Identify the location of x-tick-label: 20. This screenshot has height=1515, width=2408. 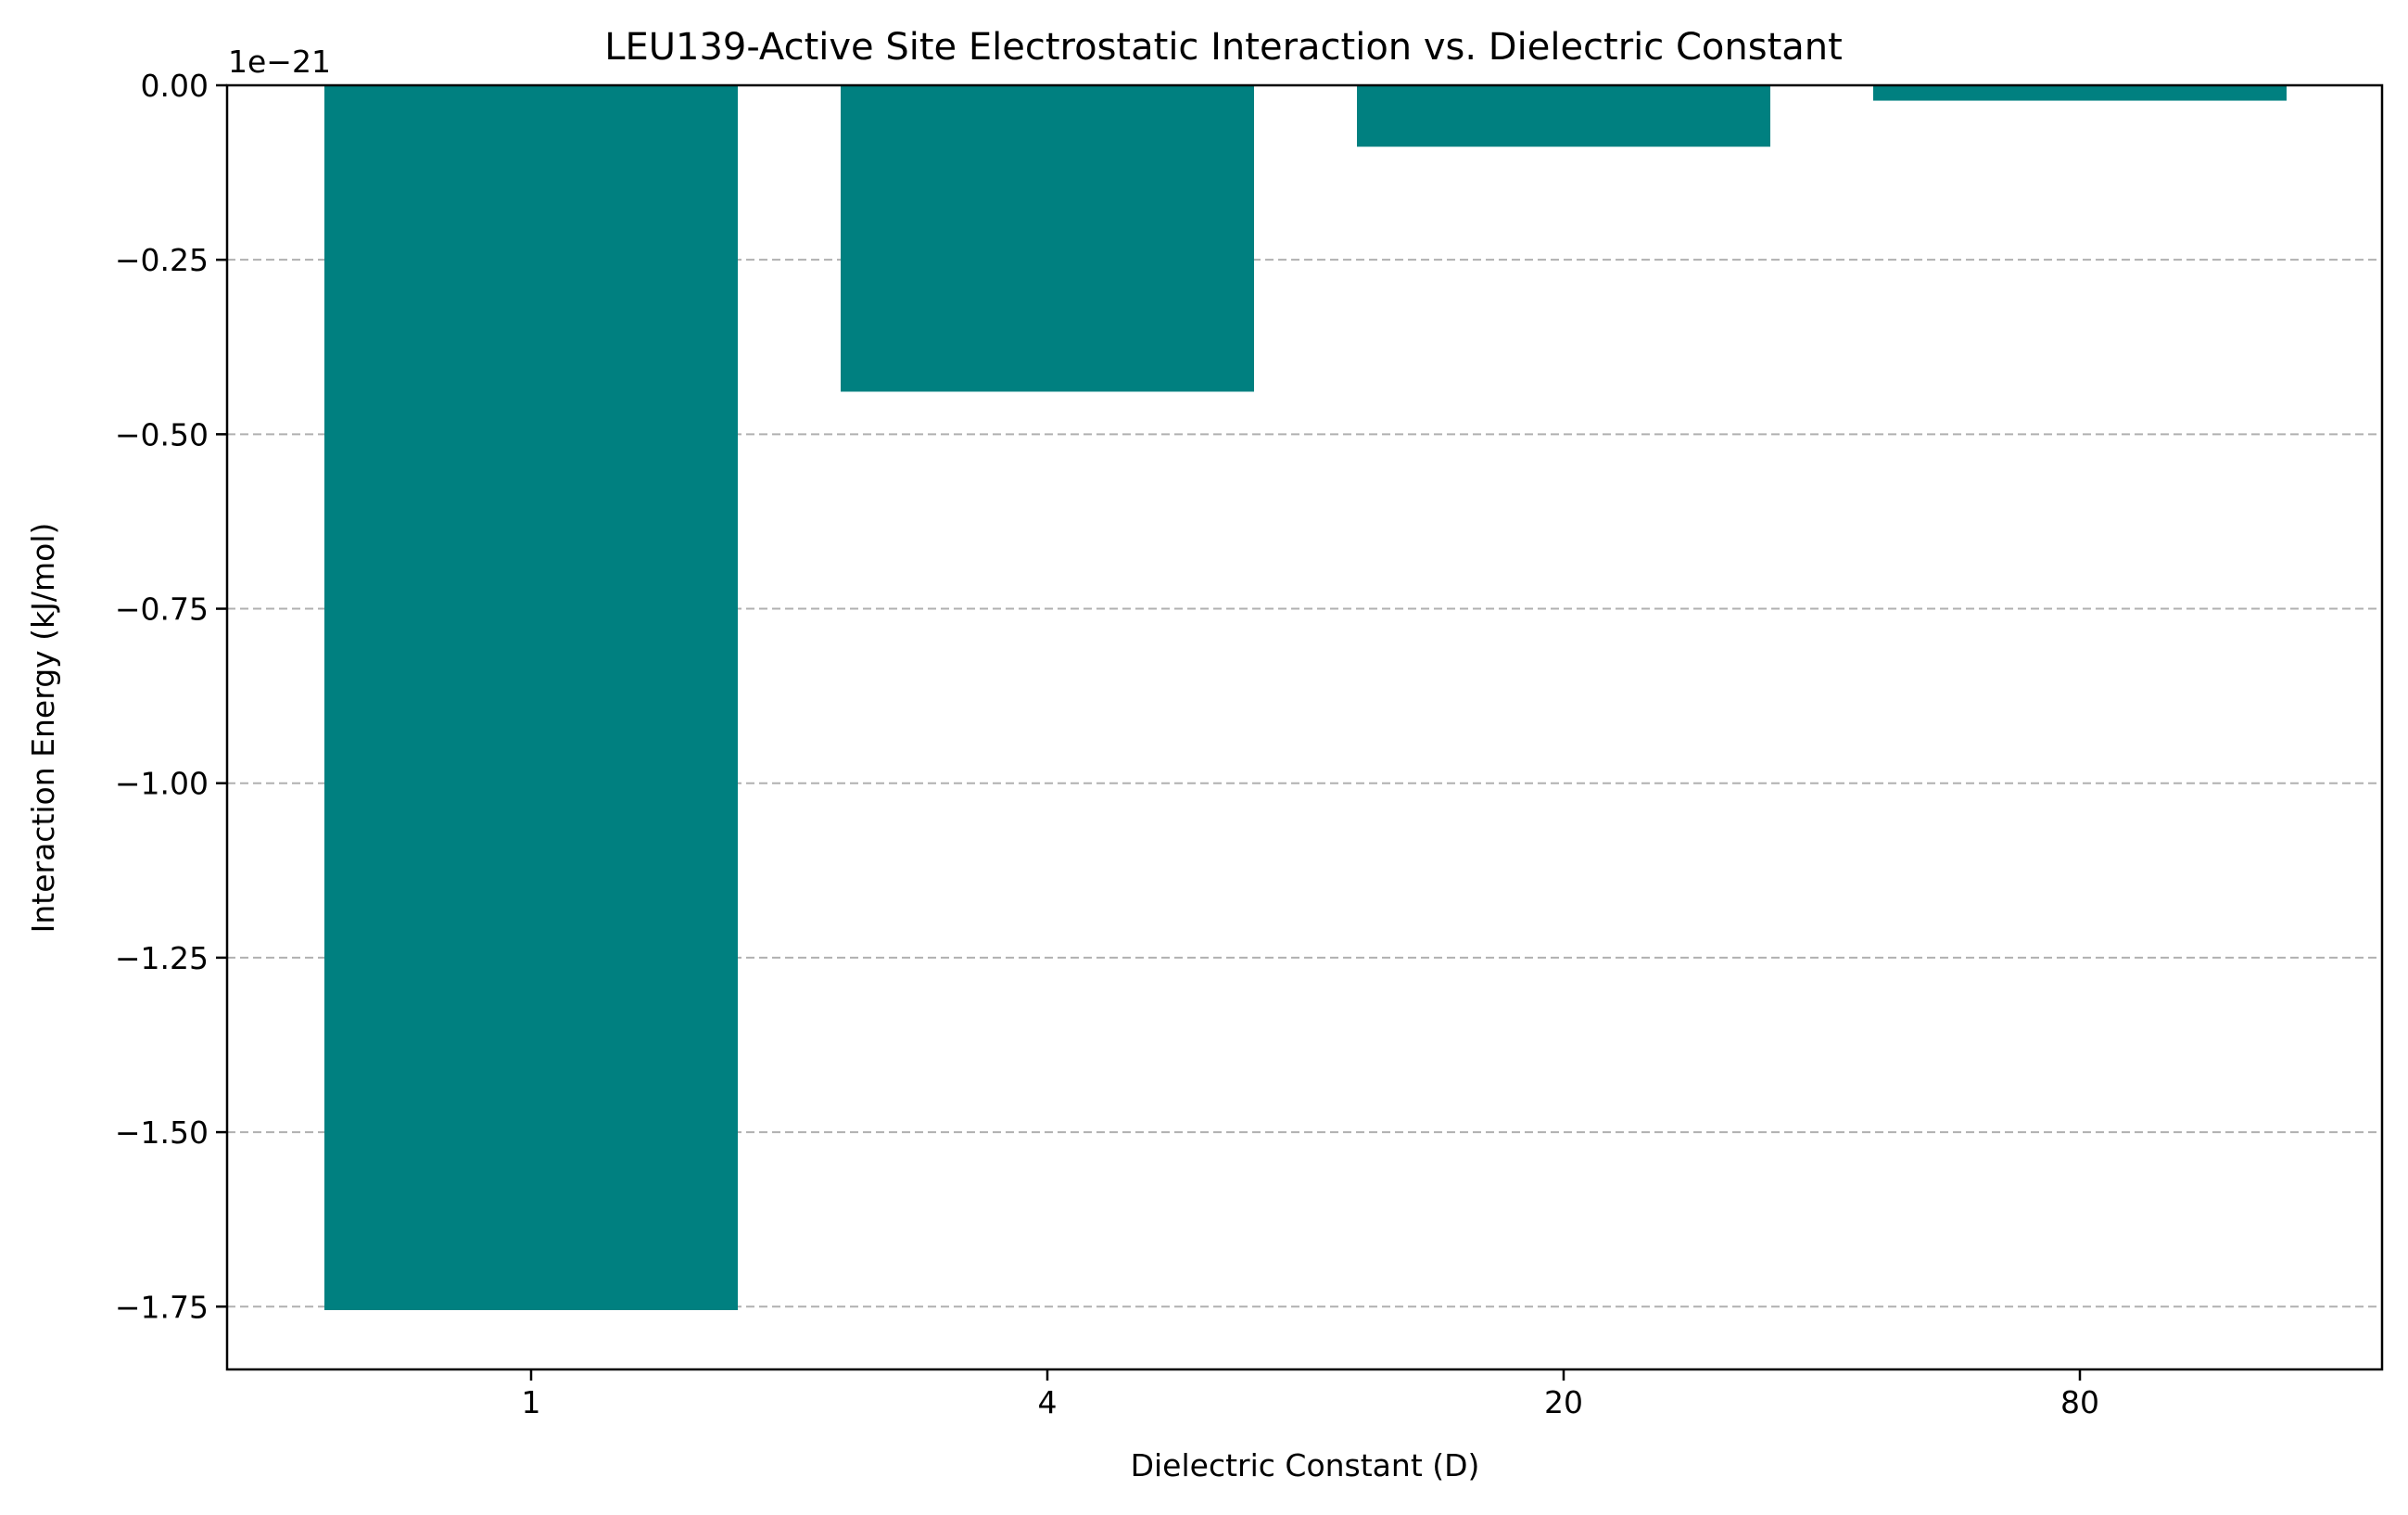
(1563, 1402).